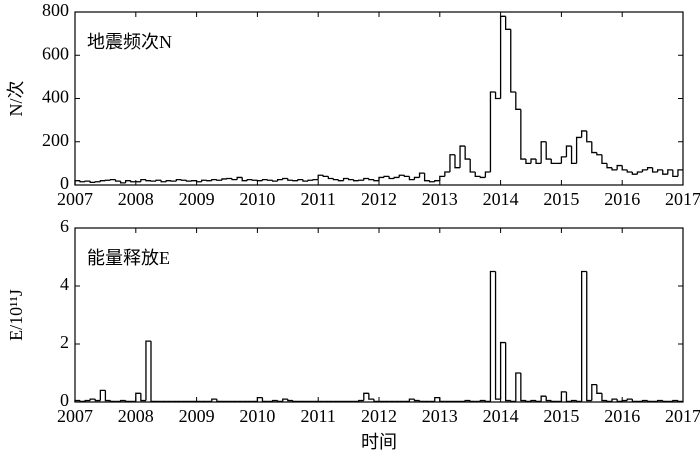 This screenshot has width=700, height=461. I want to click on y-tick-label: 600, so click(55, 53).